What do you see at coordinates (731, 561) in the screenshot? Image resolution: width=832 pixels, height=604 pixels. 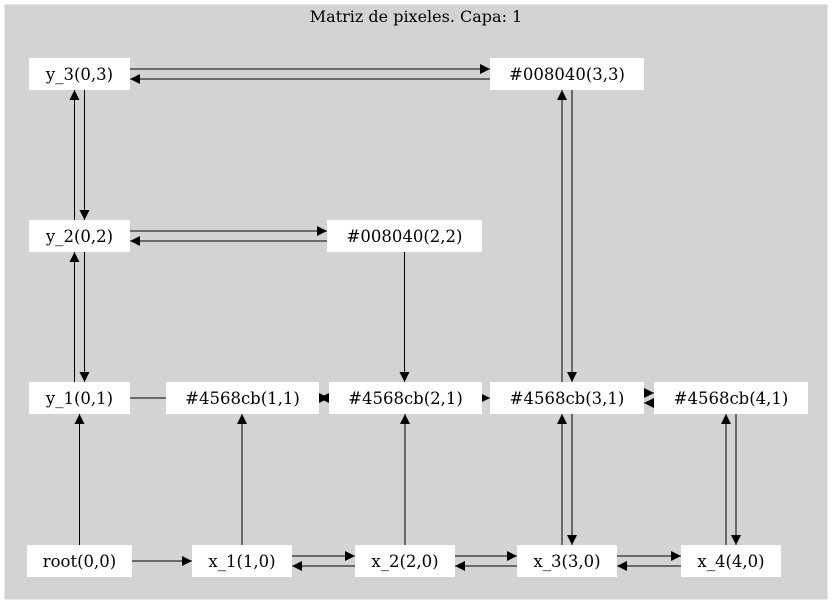 I see `node-x4: x_4(4,0)` at bounding box center [731, 561].